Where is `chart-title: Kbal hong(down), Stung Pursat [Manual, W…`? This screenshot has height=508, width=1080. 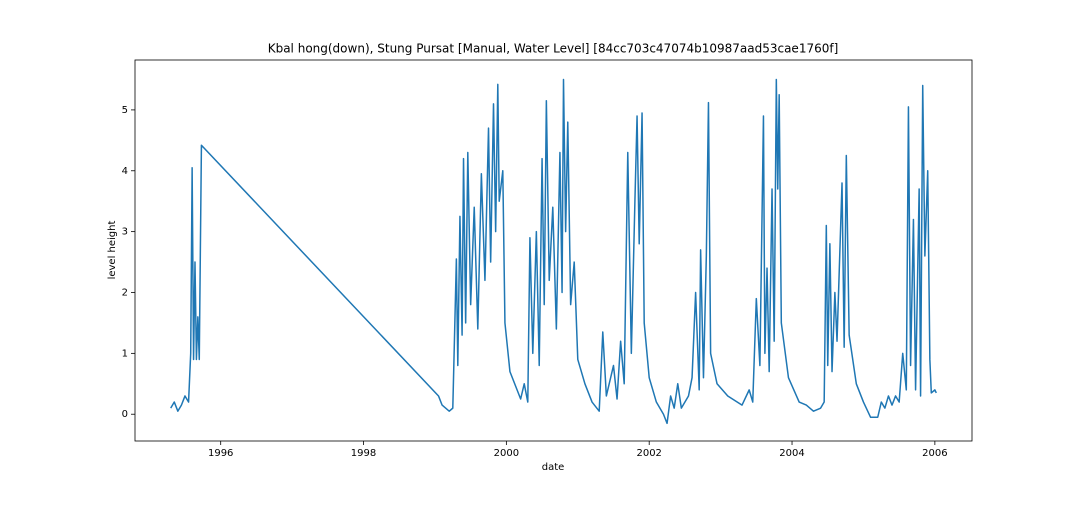 chart-title: Kbal hong(down), Stung Pursat [Manual, W… is located at coordinates (553, 49).